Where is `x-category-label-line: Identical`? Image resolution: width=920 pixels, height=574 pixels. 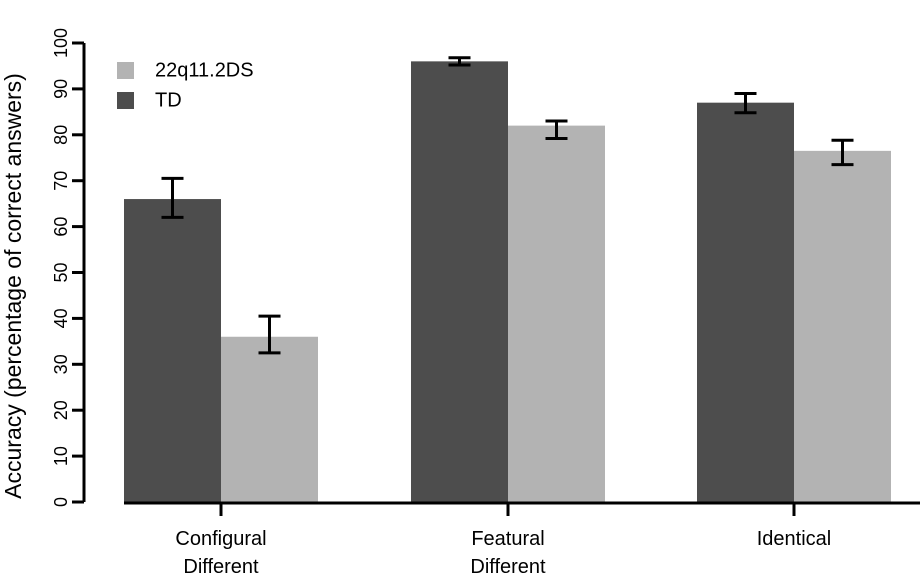 x-category-label-line: Identical is located at coordinates (794, 539).